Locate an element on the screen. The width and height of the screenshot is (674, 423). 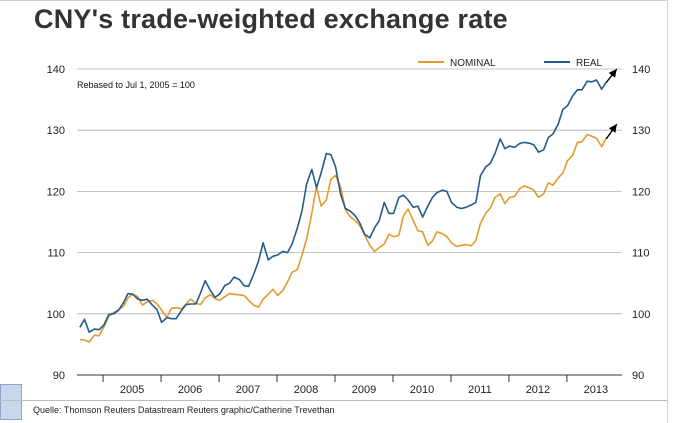
y-tick-label-right: 90 is located at coordinates (638, 376).